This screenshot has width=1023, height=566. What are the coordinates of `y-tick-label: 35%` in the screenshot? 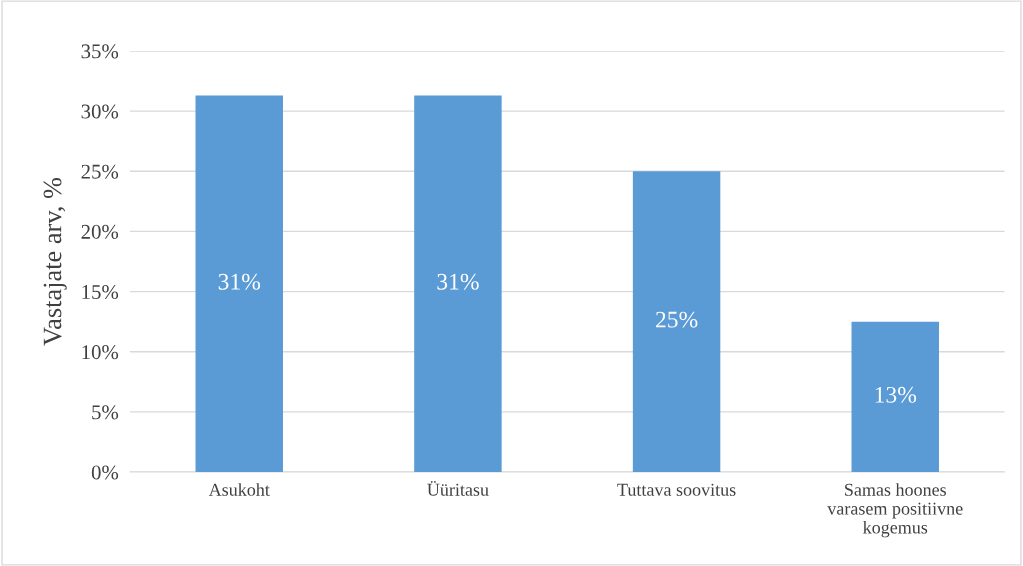 It's located at (100, 51).